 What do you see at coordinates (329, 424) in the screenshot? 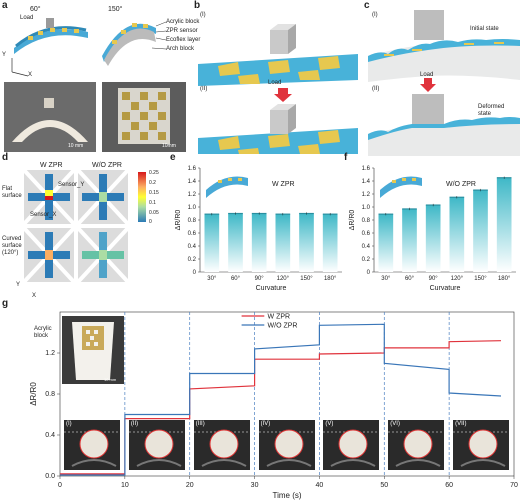
I see `stage-label: (V)` at bounding box center [329, 424].